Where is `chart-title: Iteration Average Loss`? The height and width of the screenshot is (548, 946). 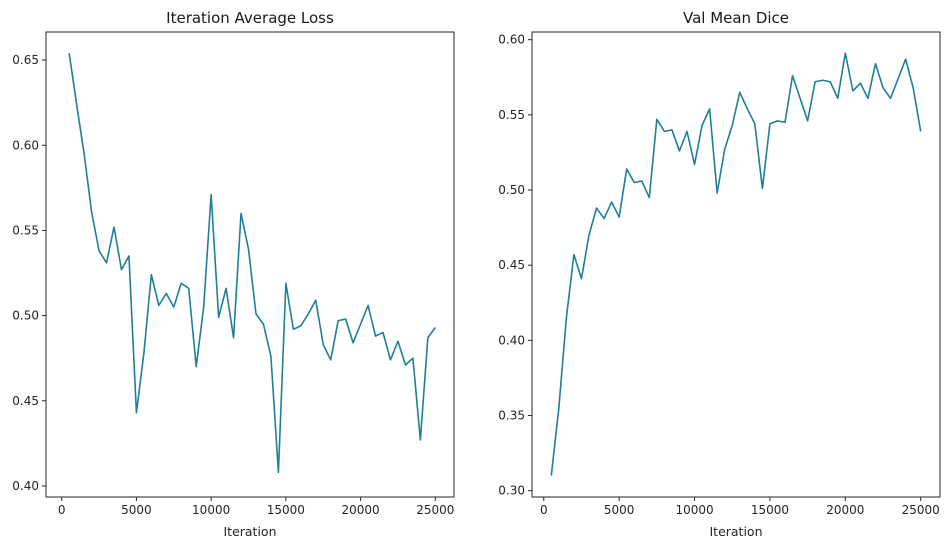 chart-title: Iteration Average Loss is located at coordinates (250, 18).